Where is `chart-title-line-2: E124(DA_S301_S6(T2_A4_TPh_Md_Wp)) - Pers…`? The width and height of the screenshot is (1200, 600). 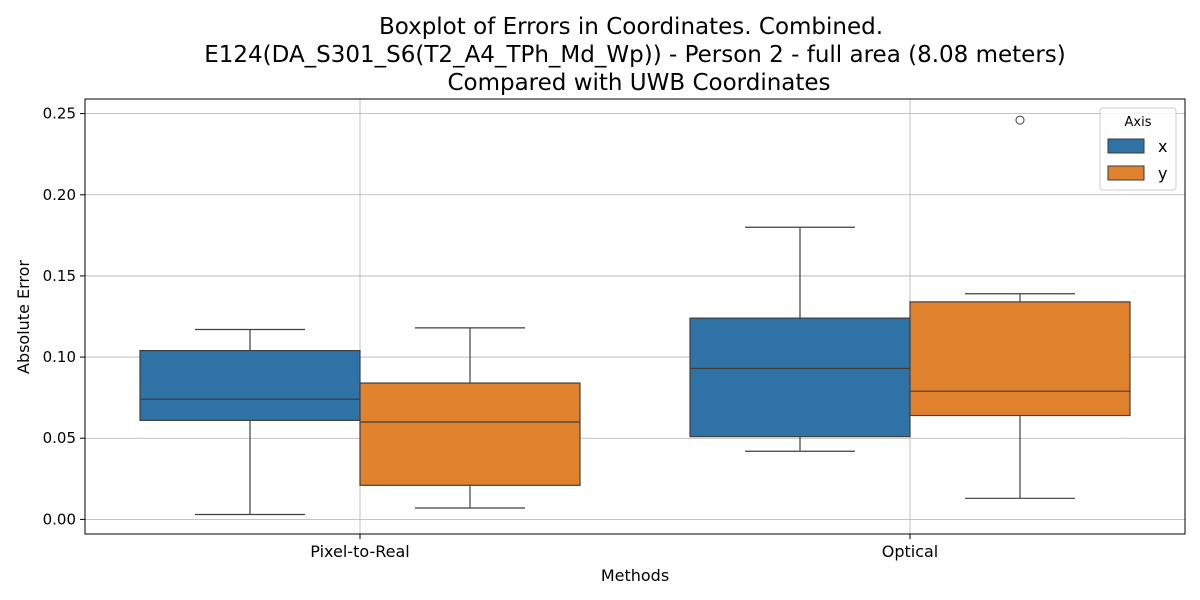 chart-title-line-2: E124(DA_S301_S6(T2_A4_TPh_Md_Wp)) - Pers… is located at coordinates (635, 55).